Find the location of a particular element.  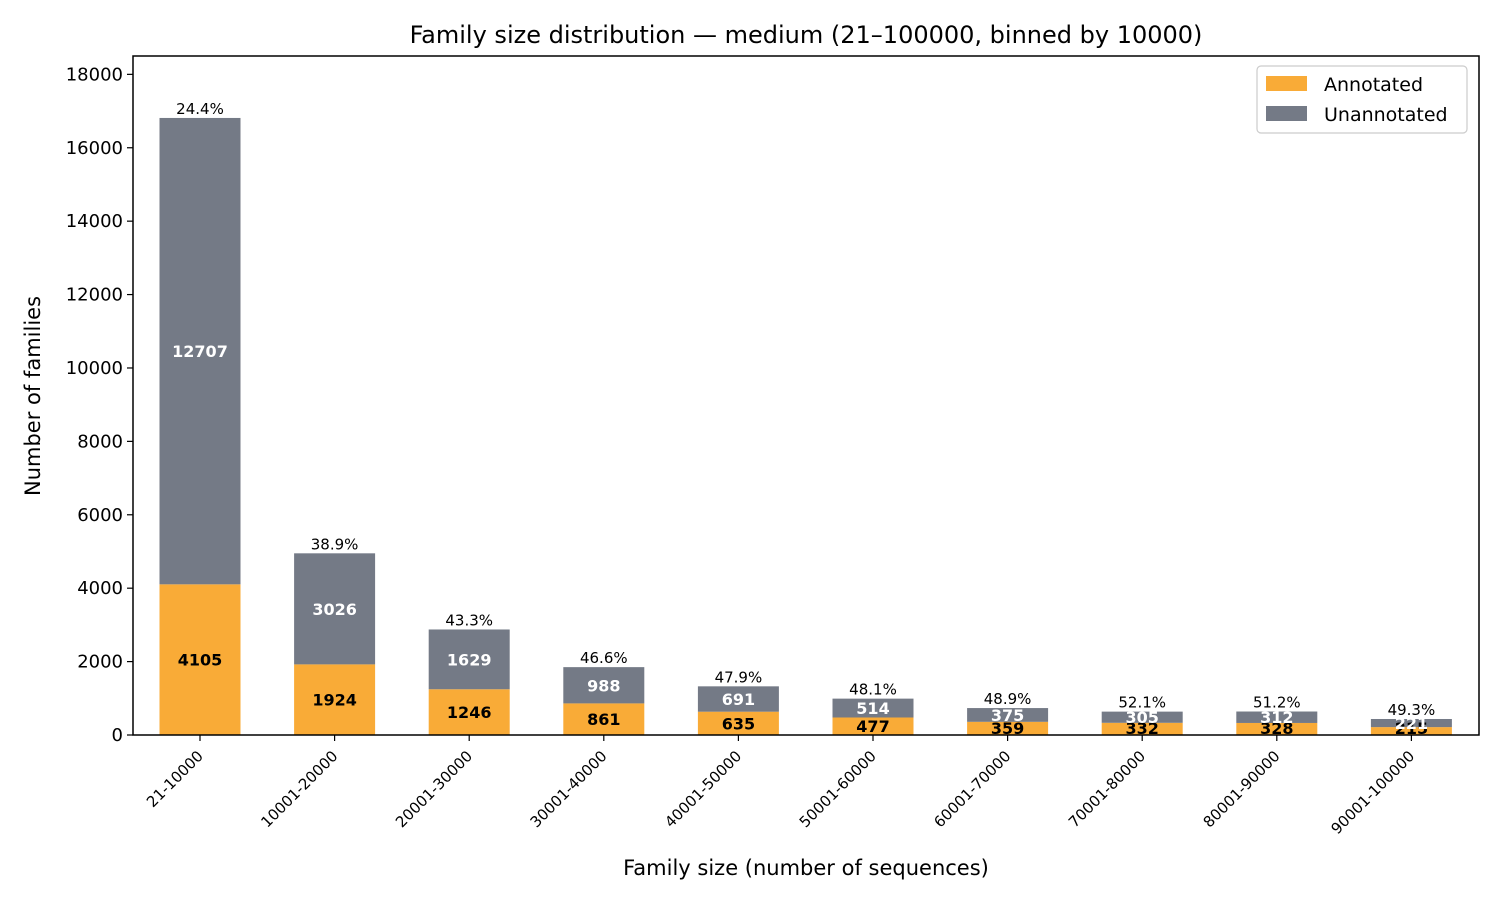

annotated-value-label: 359 is located at coordinates (1007, 728).